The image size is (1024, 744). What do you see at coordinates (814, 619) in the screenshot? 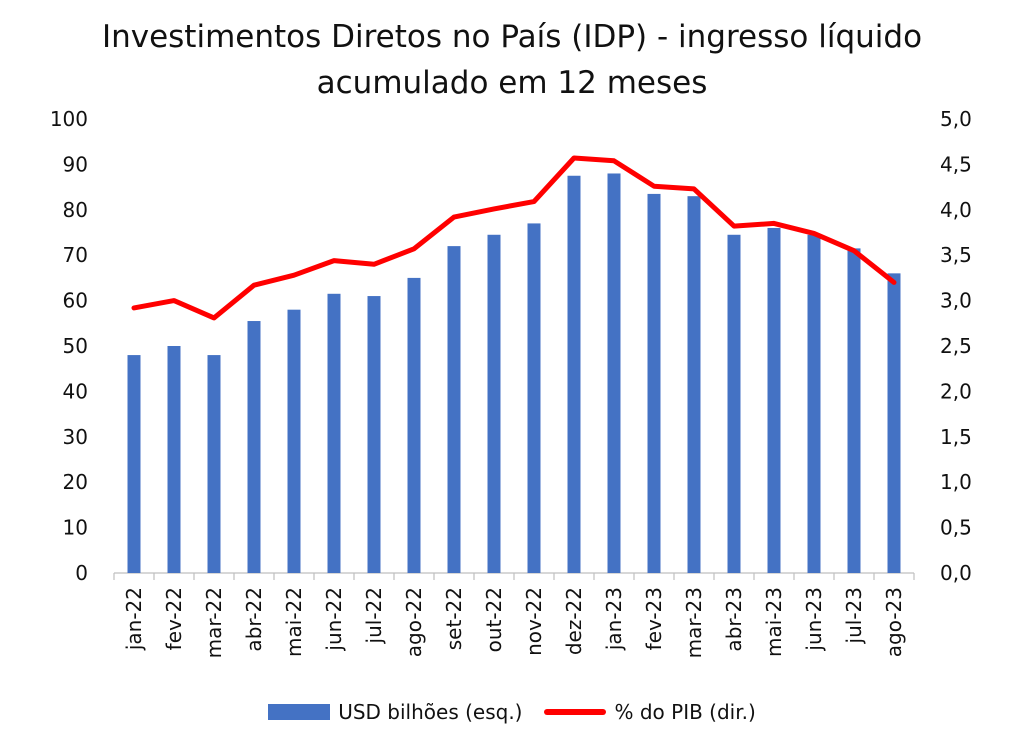
I see `x-tick-label: jun-23` at bounding box center [814, 619].